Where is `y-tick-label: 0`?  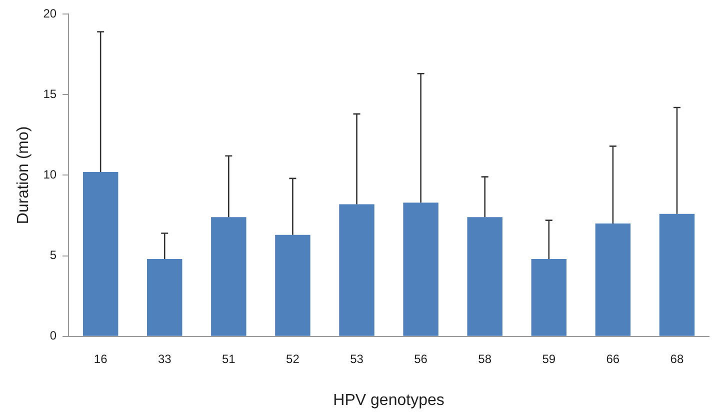
y-tick-label: 0 is located at coordinates (53, 335).